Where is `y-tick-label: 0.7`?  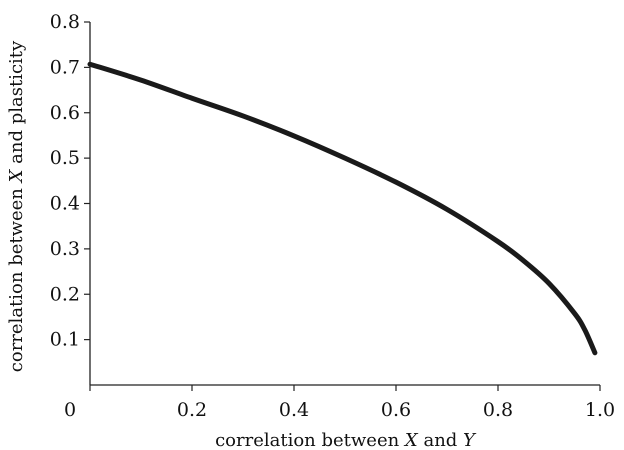
y-tick-label: 0.7 is located at coordinates (65, 67).